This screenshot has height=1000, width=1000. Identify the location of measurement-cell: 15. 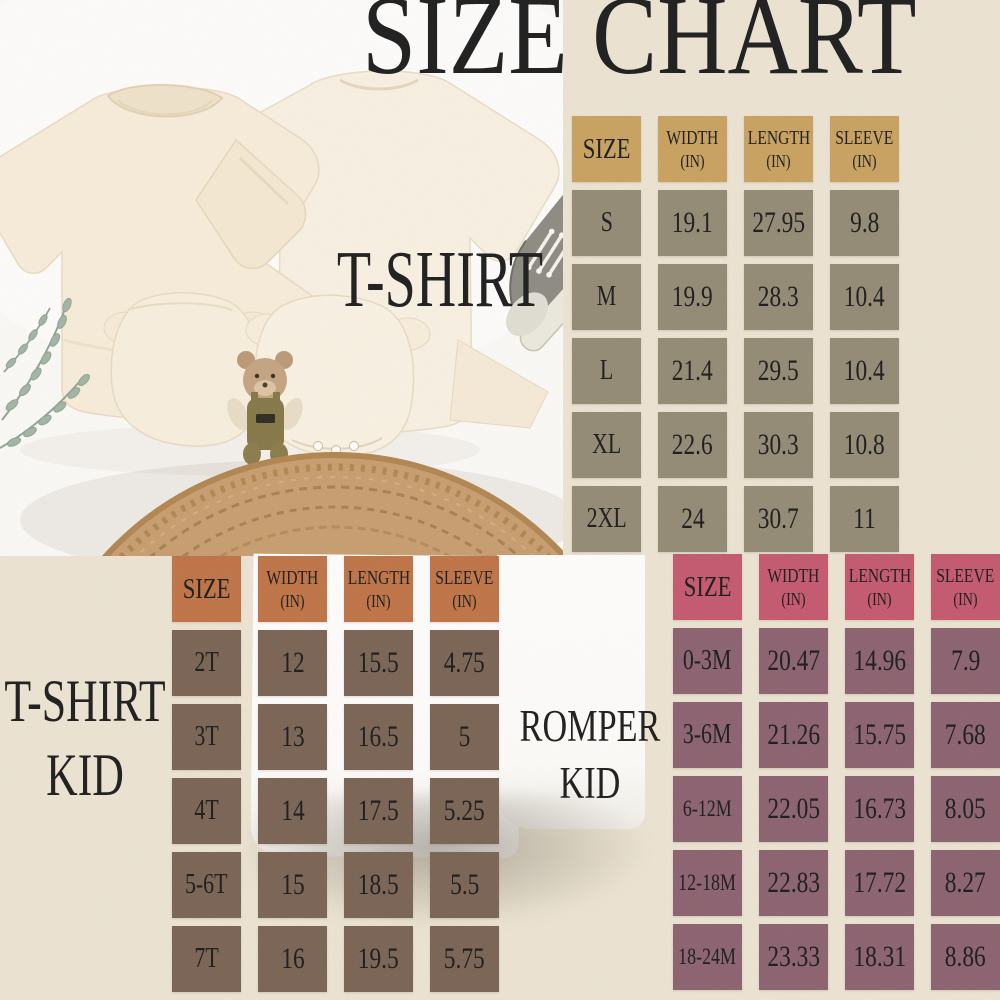
(292, 885).